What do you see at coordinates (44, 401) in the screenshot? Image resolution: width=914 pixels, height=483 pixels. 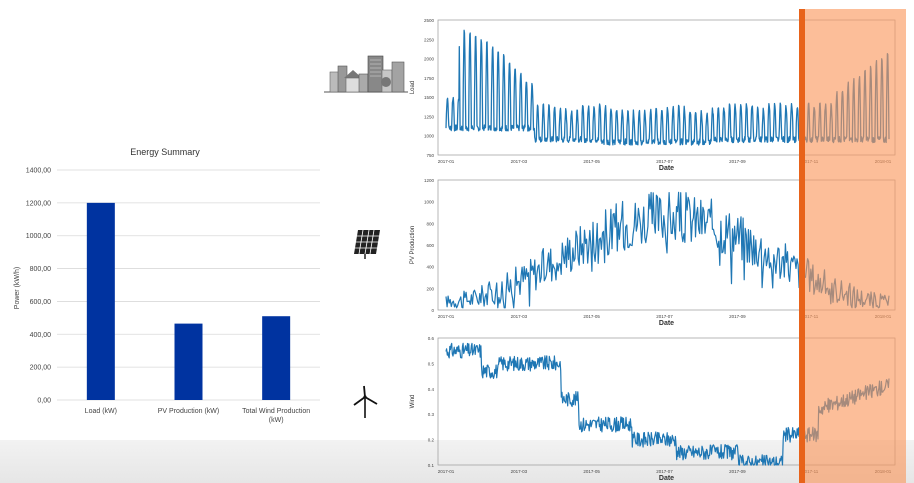 I see `summary-ytick-label: 0,00` at bounding box center [44, 401].